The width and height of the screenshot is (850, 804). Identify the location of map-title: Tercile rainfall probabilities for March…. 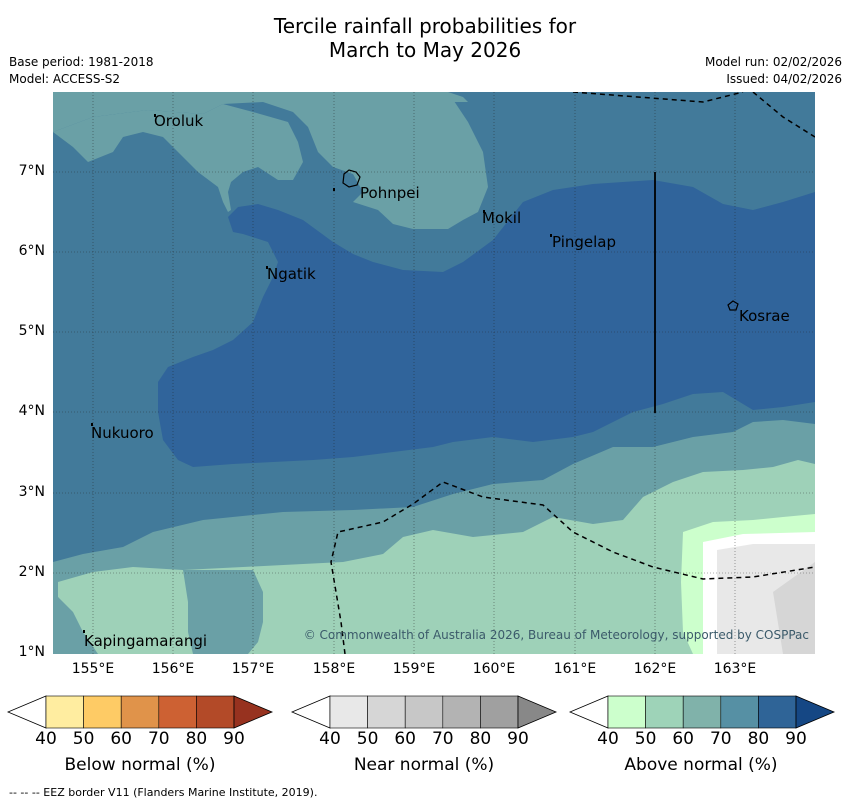
(425, 38).